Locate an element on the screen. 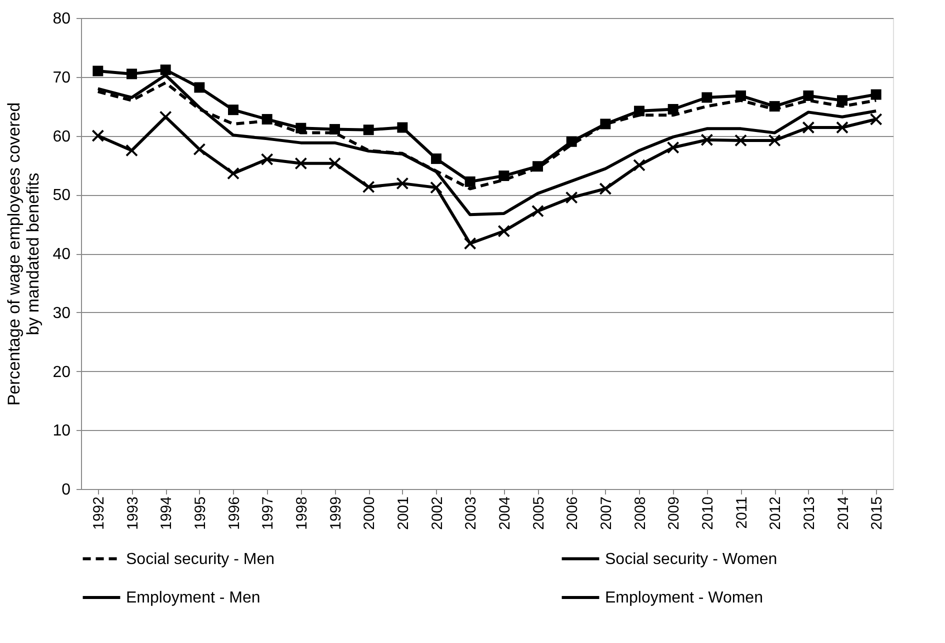 This screenshot has width=945, height=643. y-tick-label: 50 is located at coordinates (61, 195).